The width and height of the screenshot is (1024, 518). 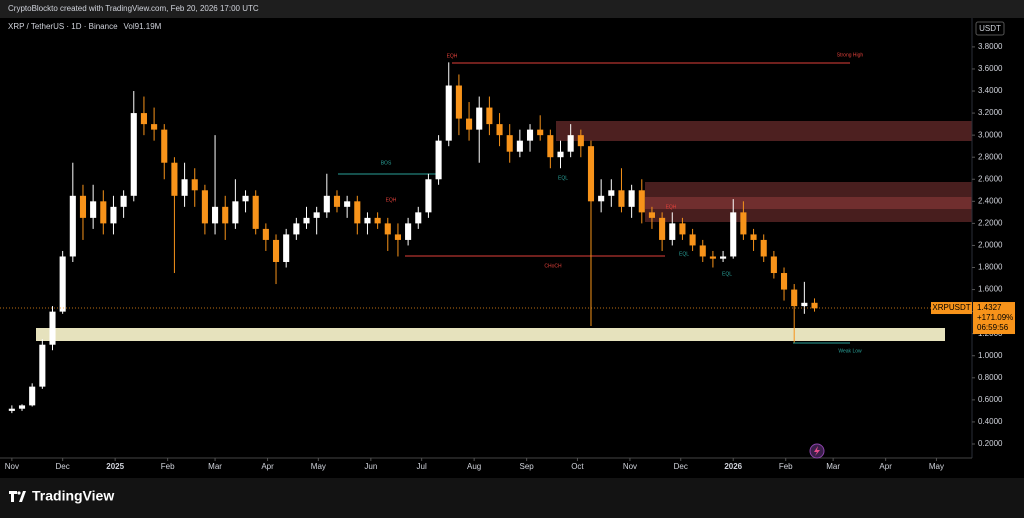 What do you see at coordinates (512, 498) in the screenshot?
I see `footer-bar` at bounding box center [512, 498].